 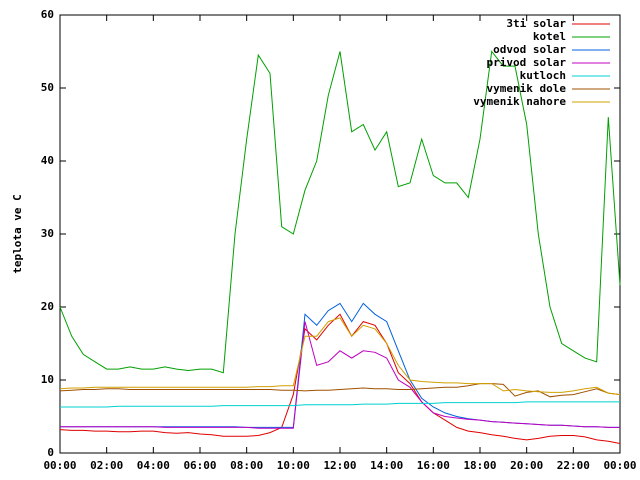 I want to click on y-tick-label: 30, so click(x=47, y=233).